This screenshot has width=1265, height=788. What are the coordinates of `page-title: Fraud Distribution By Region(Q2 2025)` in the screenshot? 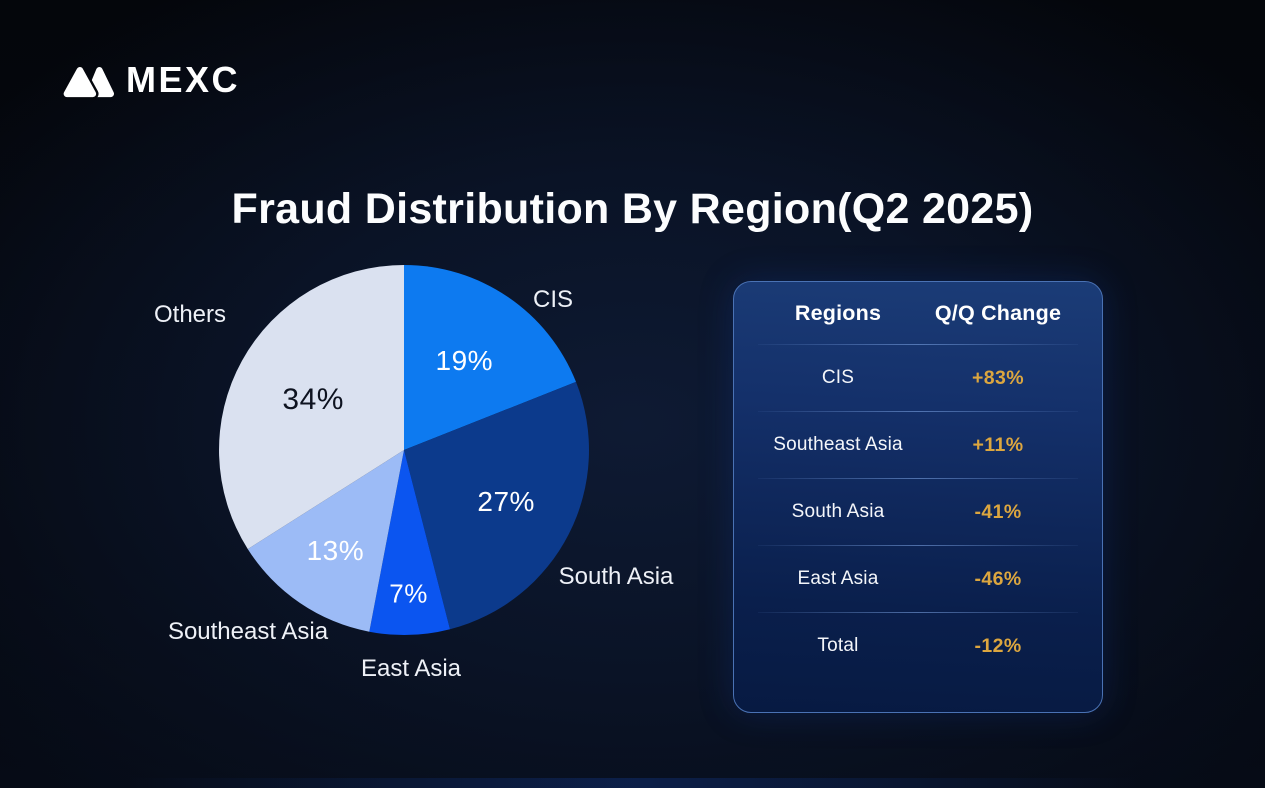 It's located at (632, 208).